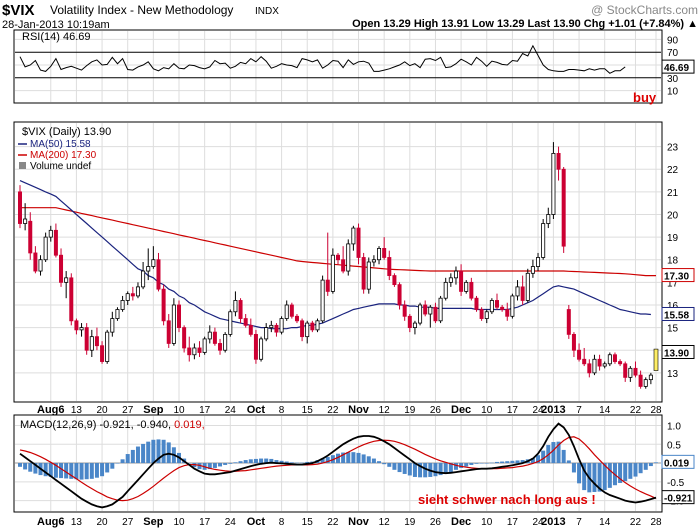 The image size is (700, 530). What do you see at coordinates (513, 410) in the screenshot?
I see `x-tick-label: 17` at bounding box center [513, 410].